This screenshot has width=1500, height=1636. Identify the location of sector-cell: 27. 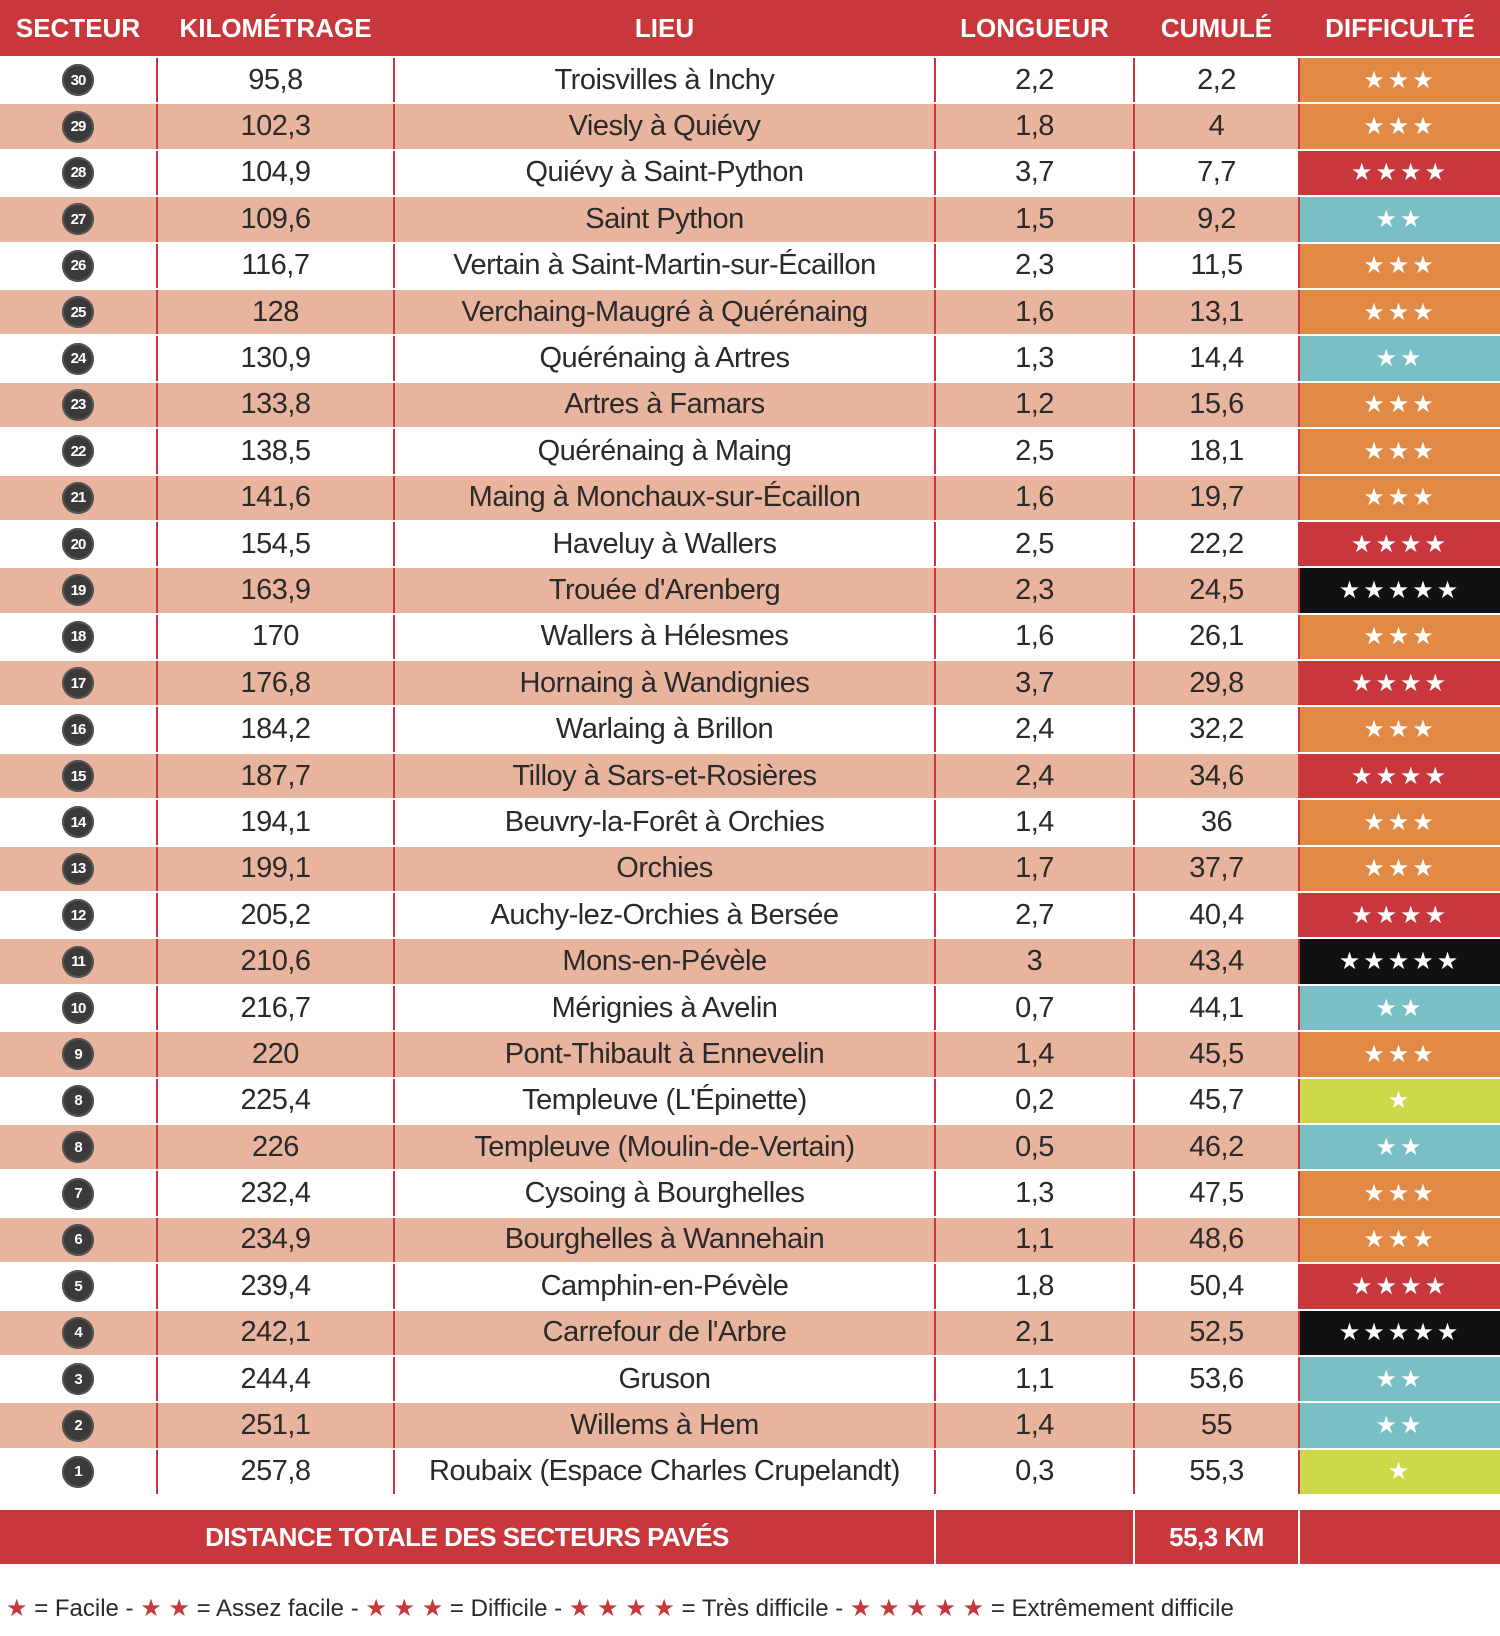
(79, 219).